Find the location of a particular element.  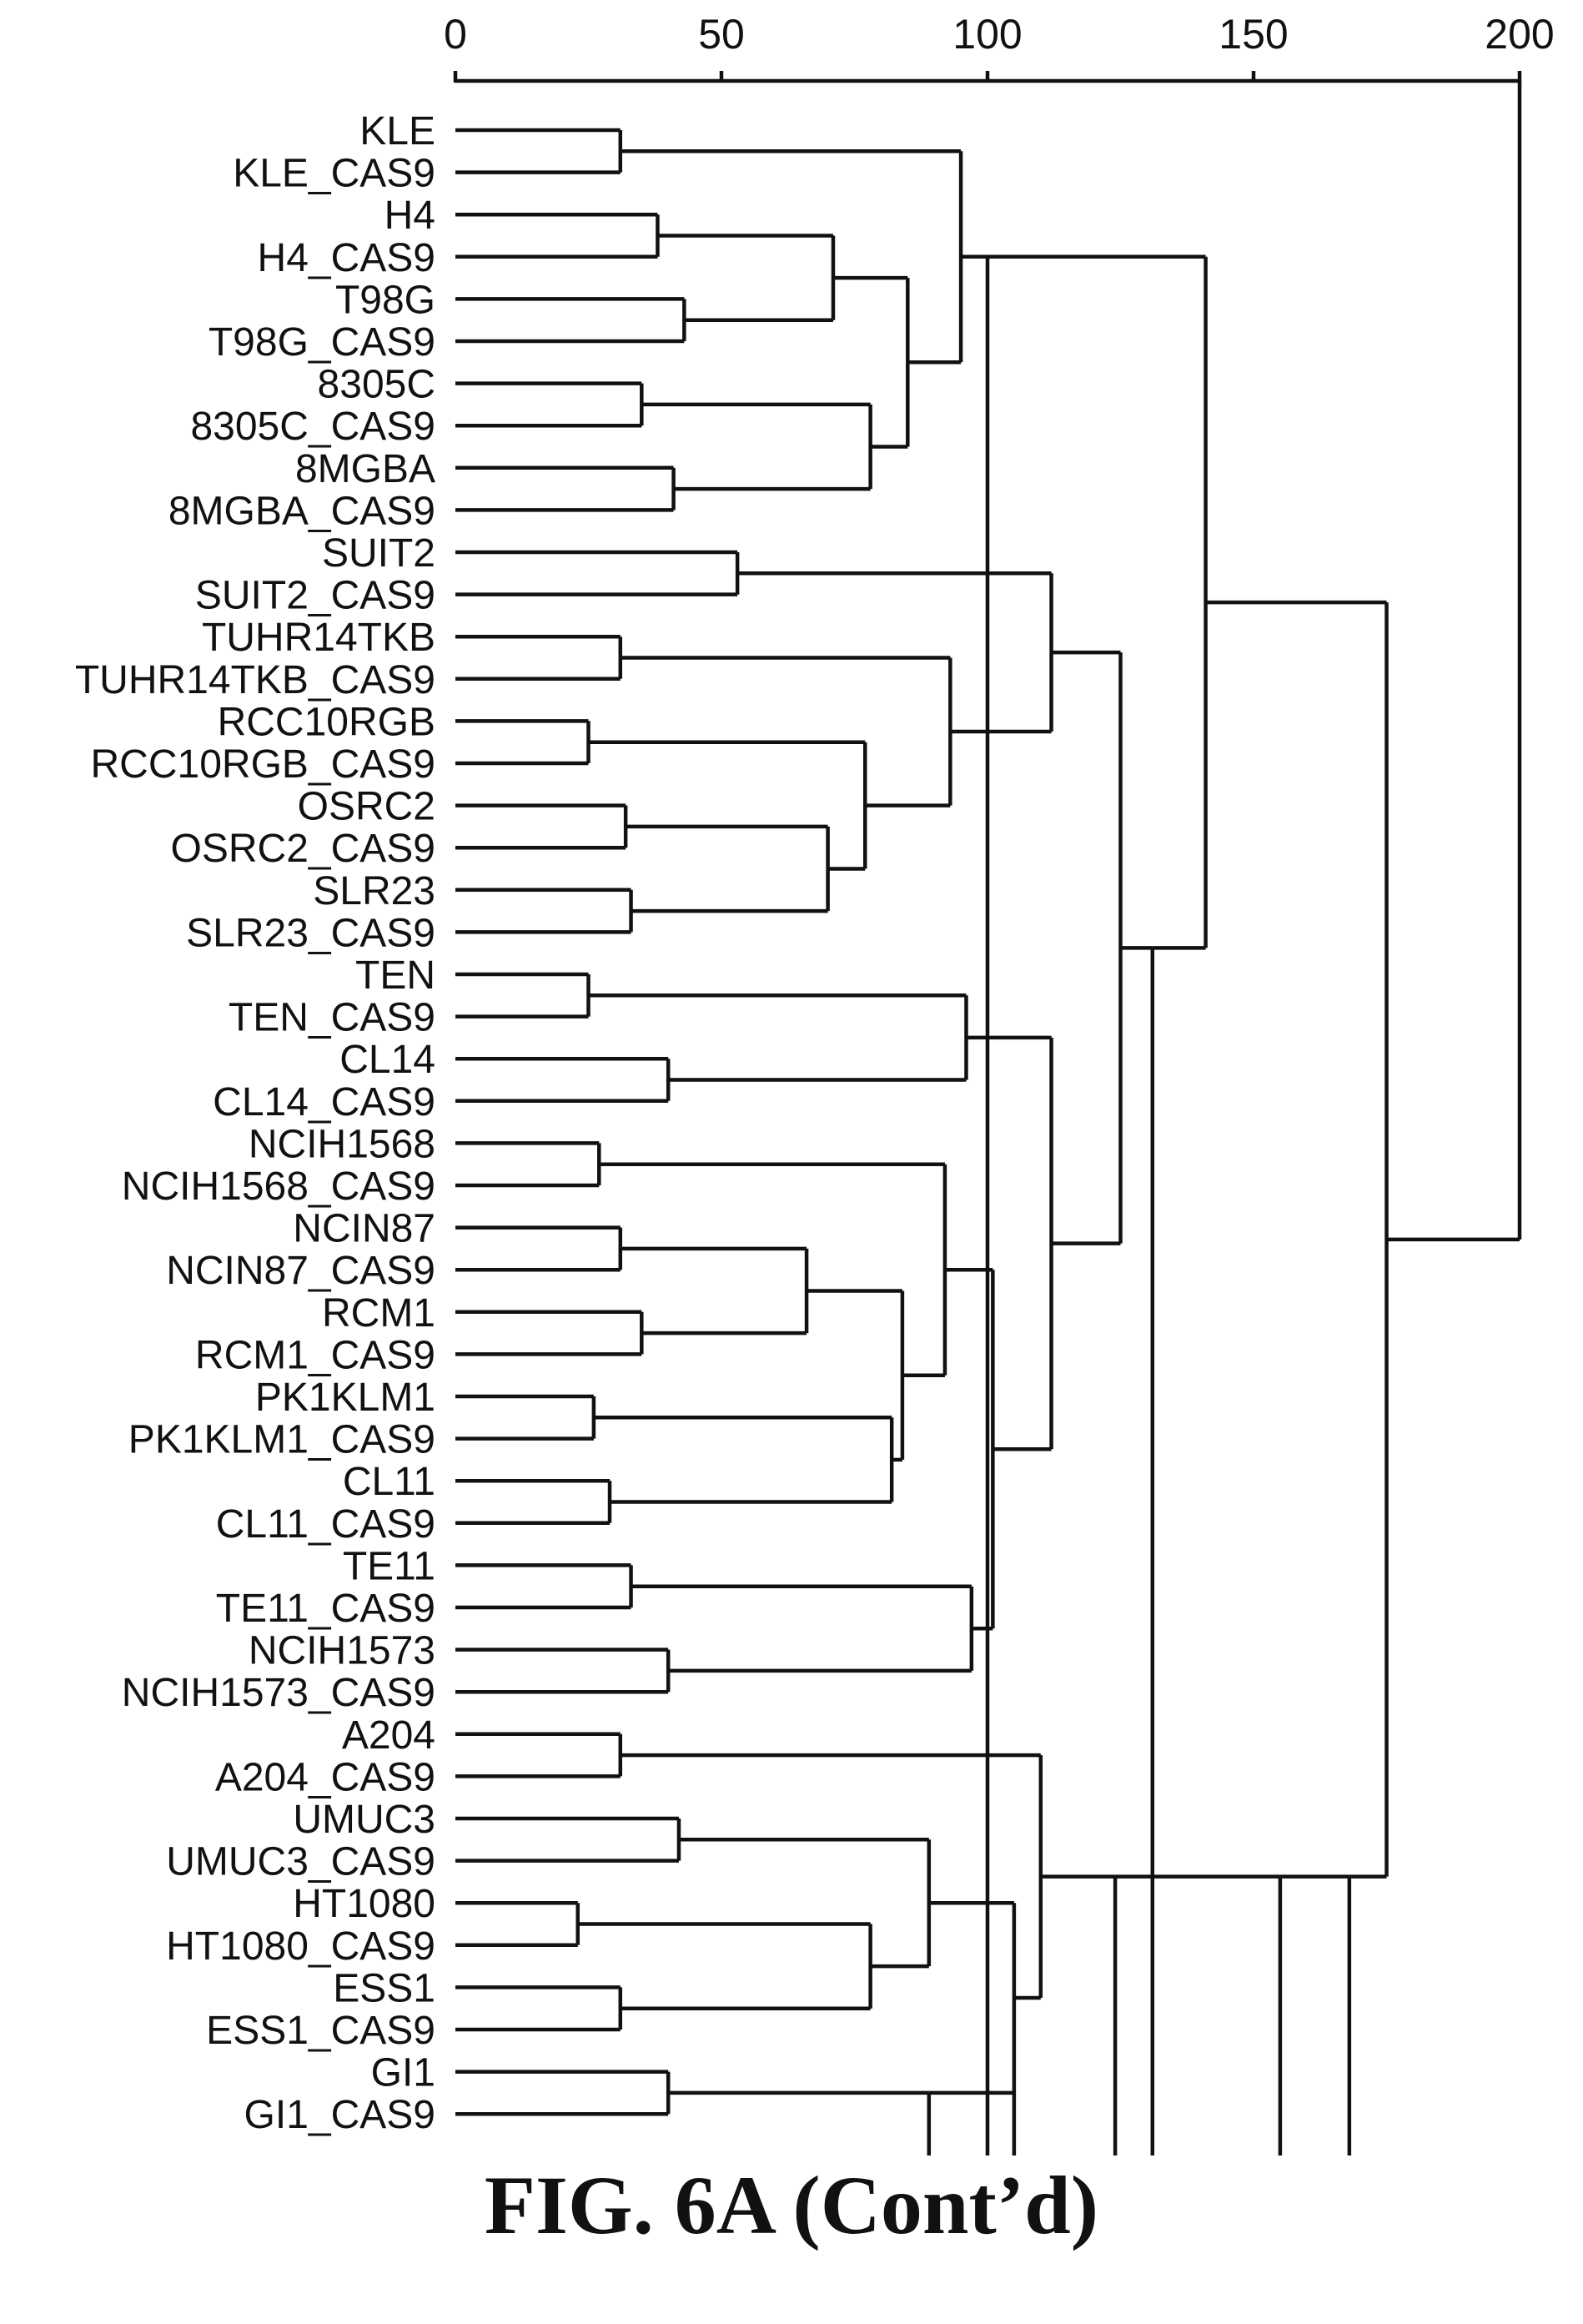

leaf-label: RCM1_CAS9 is located at coordinates (315, 1355).